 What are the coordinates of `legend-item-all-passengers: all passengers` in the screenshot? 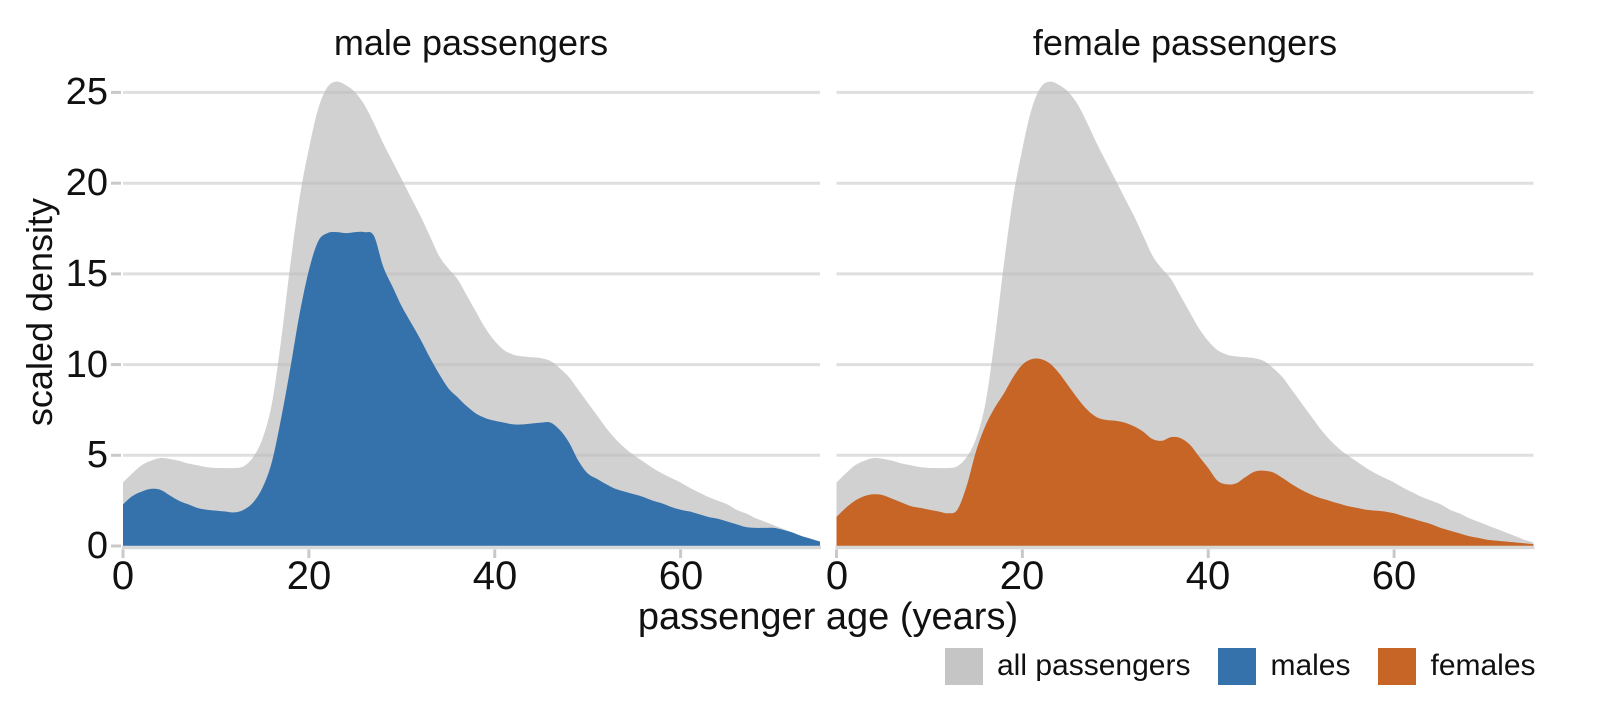 It's located at (1067, 666).